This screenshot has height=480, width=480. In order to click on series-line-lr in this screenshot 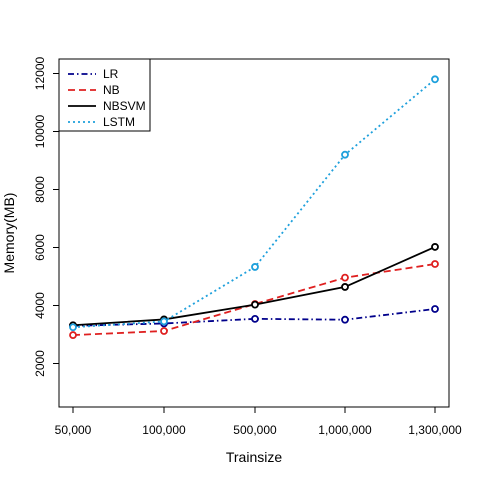, I will do `click(254, 317)`.